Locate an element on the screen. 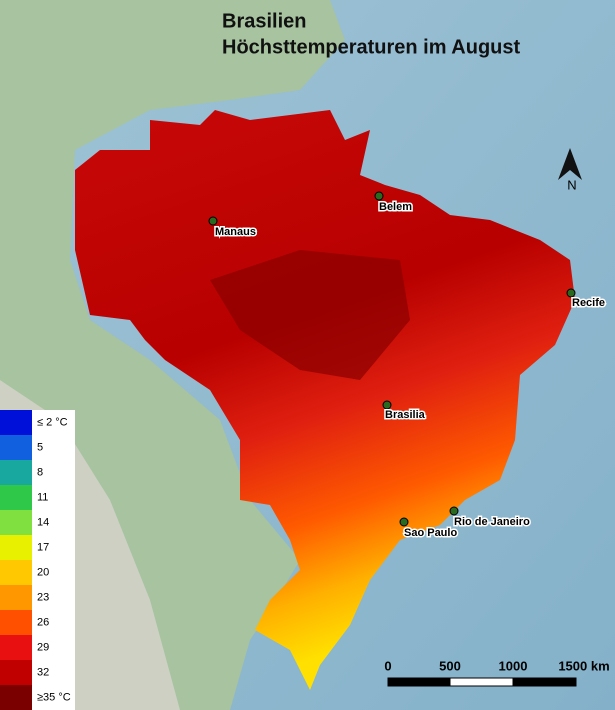 This screenshot has width=615, height=710. city-label: Manaus is located at coordinates (235, 232).